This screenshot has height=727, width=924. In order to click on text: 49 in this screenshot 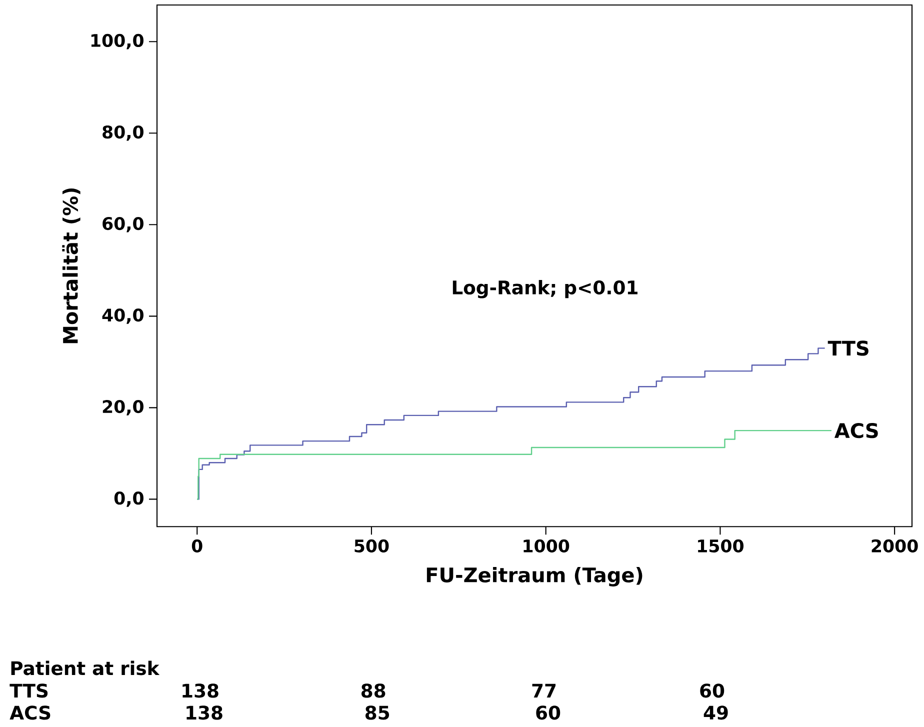, I will do `click(716, 713)`.